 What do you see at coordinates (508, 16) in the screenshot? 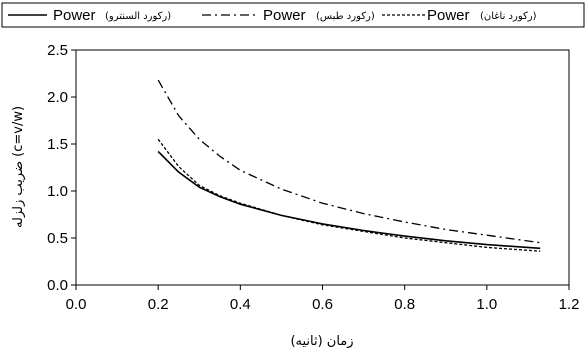
I see `legend-note-3: (رکورد ناغان)` at bounding box center [508, 16].